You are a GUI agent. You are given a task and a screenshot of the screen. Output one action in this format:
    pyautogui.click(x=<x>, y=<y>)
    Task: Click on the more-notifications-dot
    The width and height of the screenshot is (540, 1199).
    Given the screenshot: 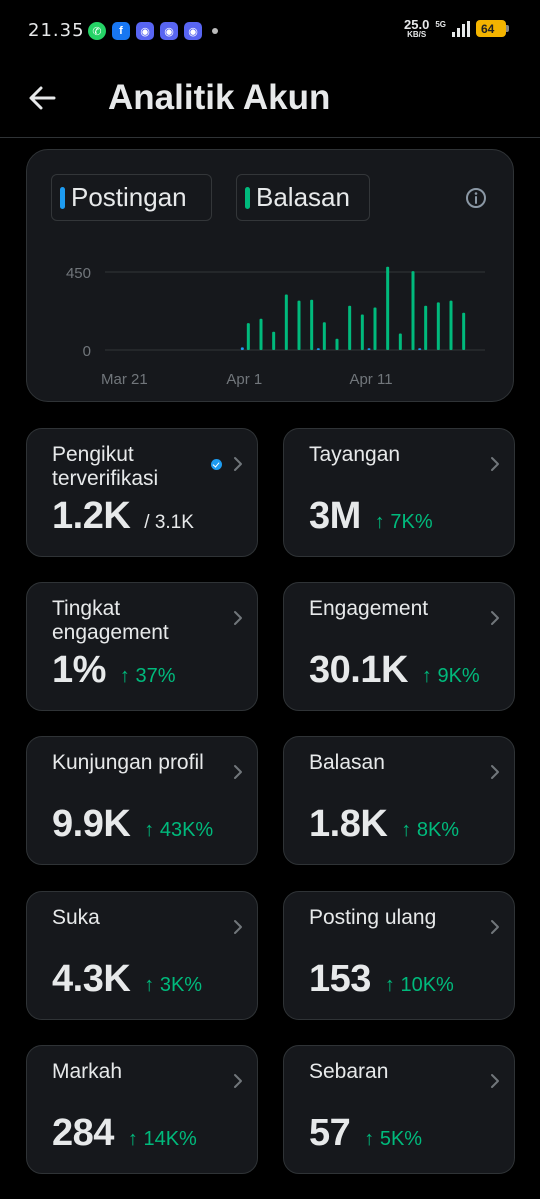 What is the action you would take?
    pyautogui.click(x=215, y=31)
    